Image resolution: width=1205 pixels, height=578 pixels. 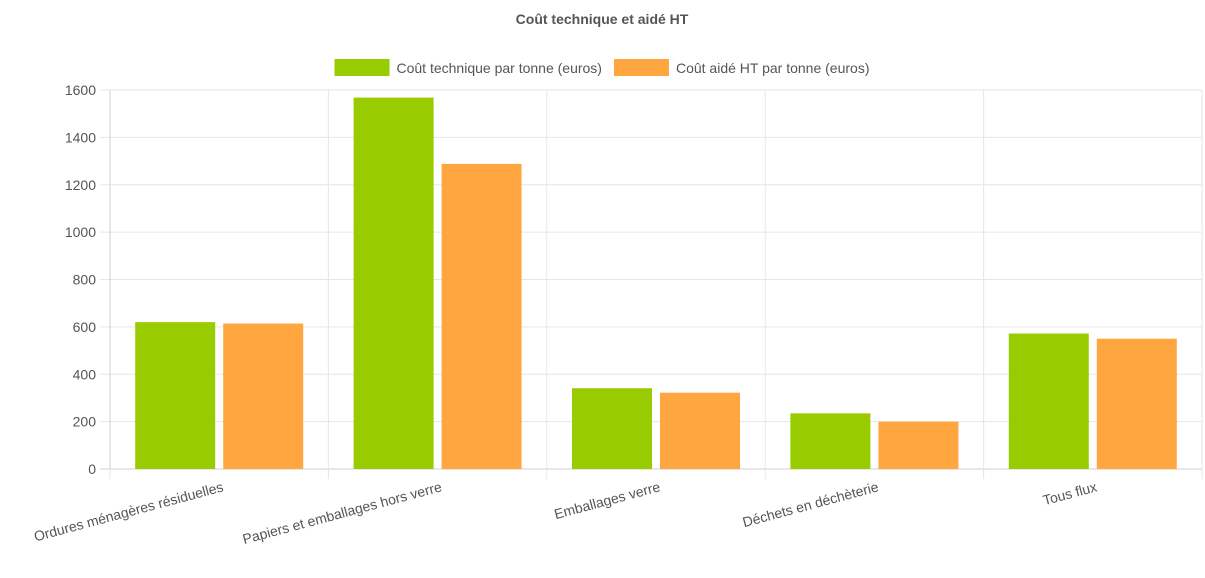 What do you see at coordinates (80, 137) in the screenshot?
I see `y-tick-label: 1400` at bounding box center [80, 137].